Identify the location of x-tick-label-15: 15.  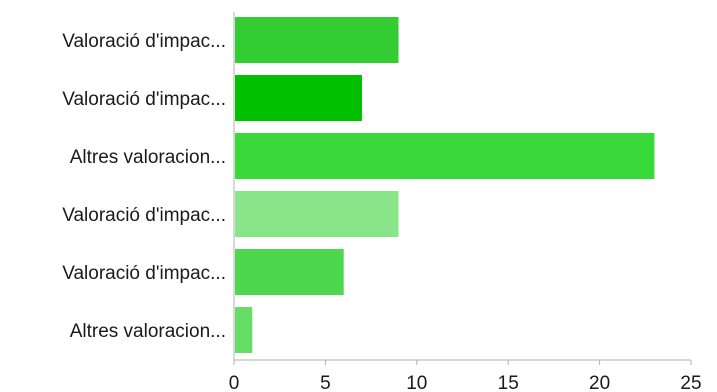
(508, 382).